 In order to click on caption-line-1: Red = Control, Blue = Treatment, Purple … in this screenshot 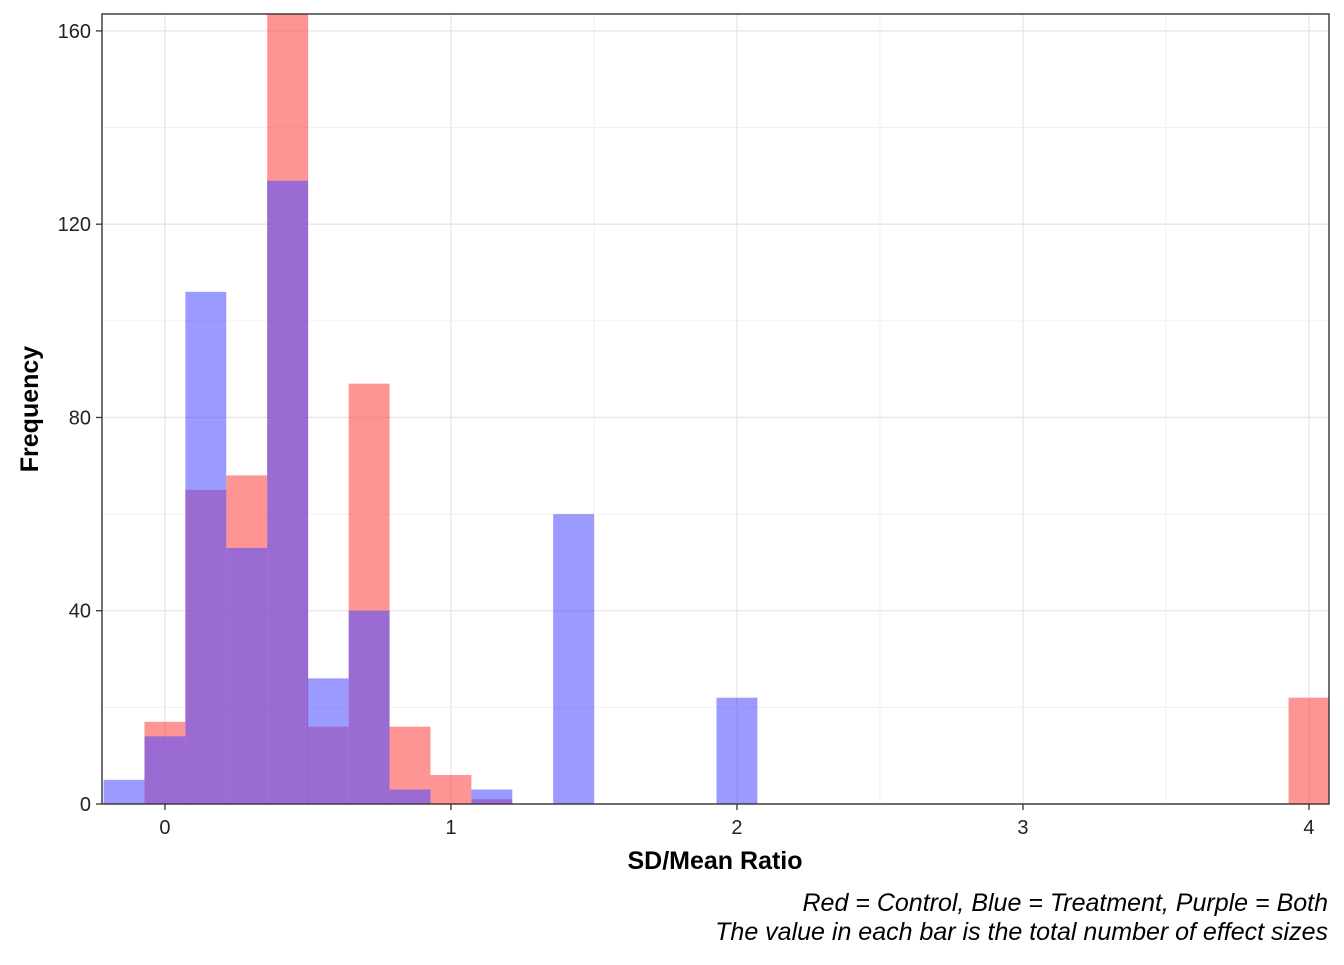, I will do `click(1065, 903)`.